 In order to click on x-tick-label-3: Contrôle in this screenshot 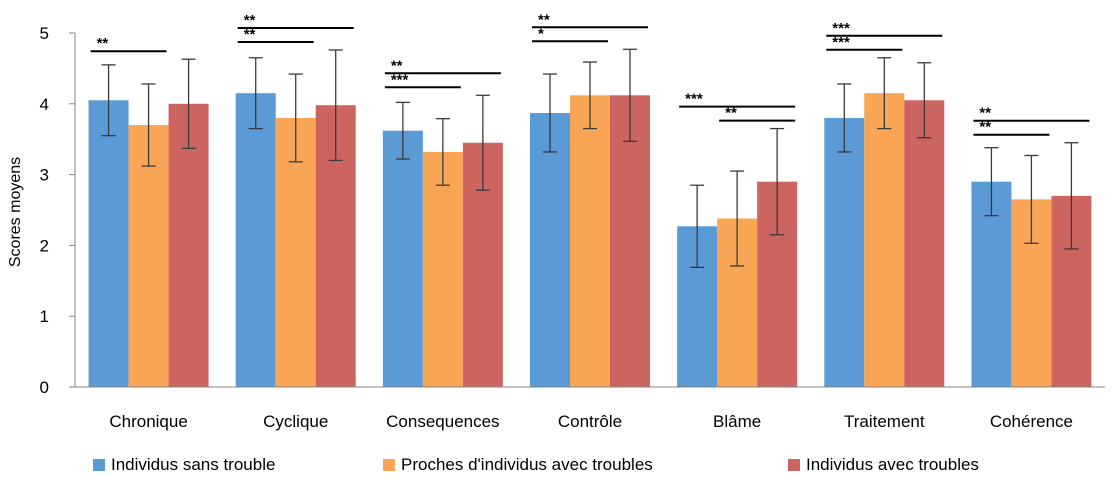, I will do `click(590, 421)`.